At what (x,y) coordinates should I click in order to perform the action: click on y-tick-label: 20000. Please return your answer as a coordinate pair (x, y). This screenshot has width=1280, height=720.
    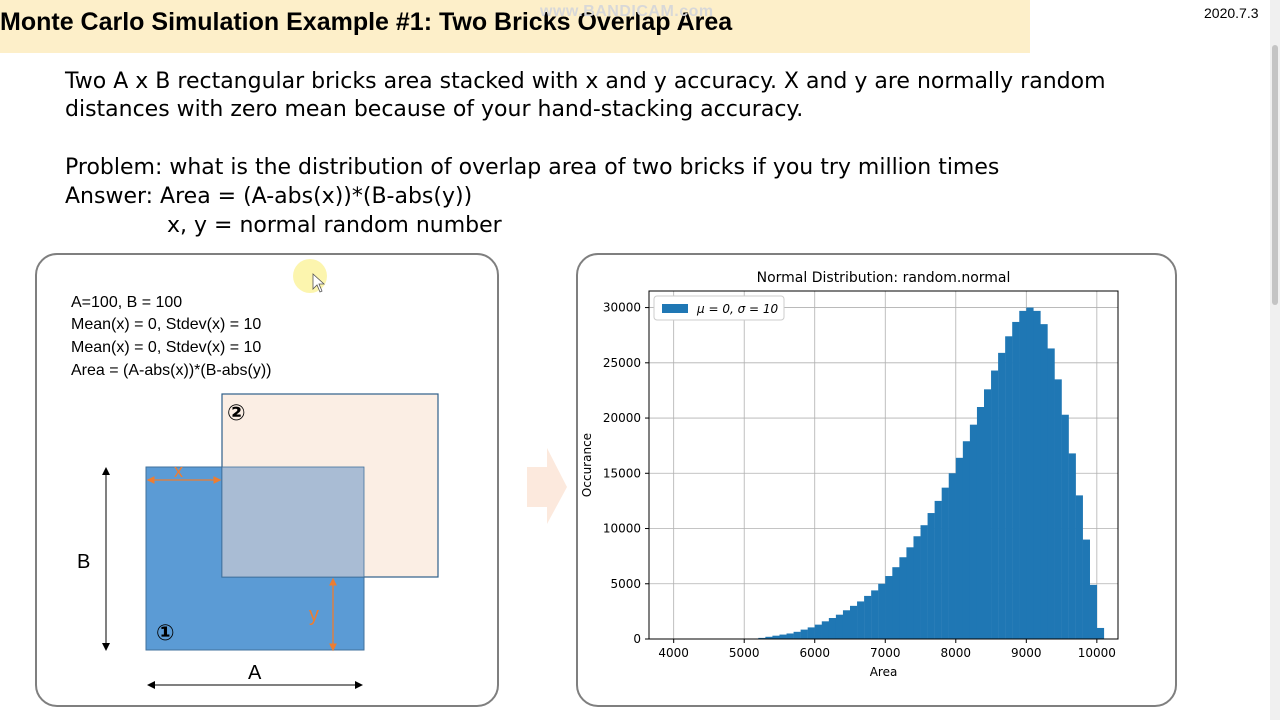
    Looking at the image, I should click on (622, 418).